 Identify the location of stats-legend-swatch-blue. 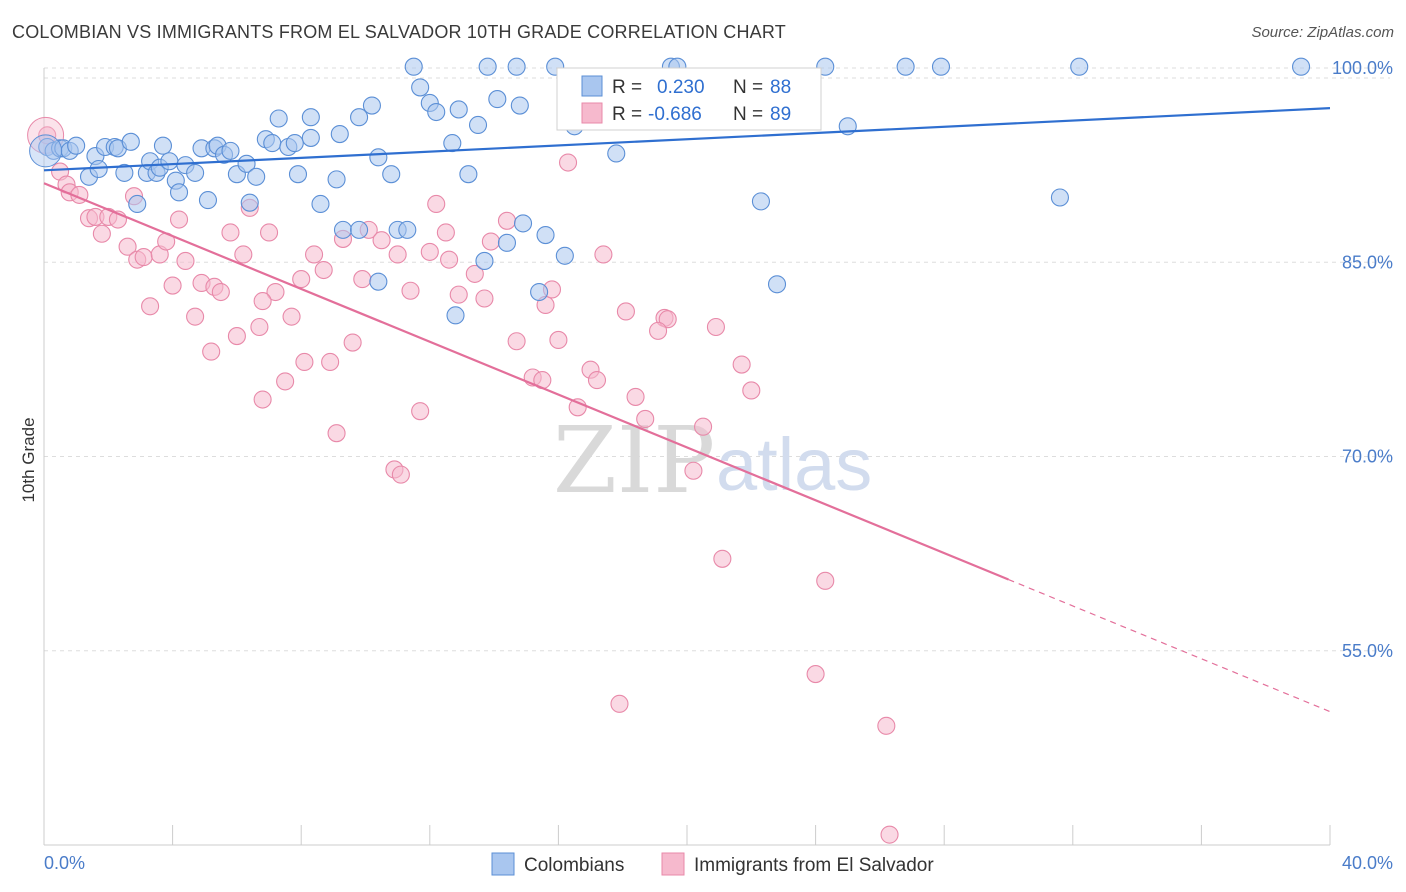
(592, 86).